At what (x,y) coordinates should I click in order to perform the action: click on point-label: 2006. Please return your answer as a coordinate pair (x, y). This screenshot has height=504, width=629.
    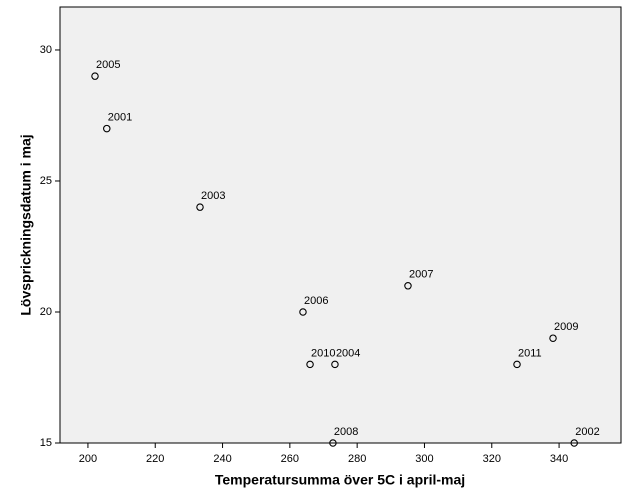
    Looking at the image, I should click on (316, 301).